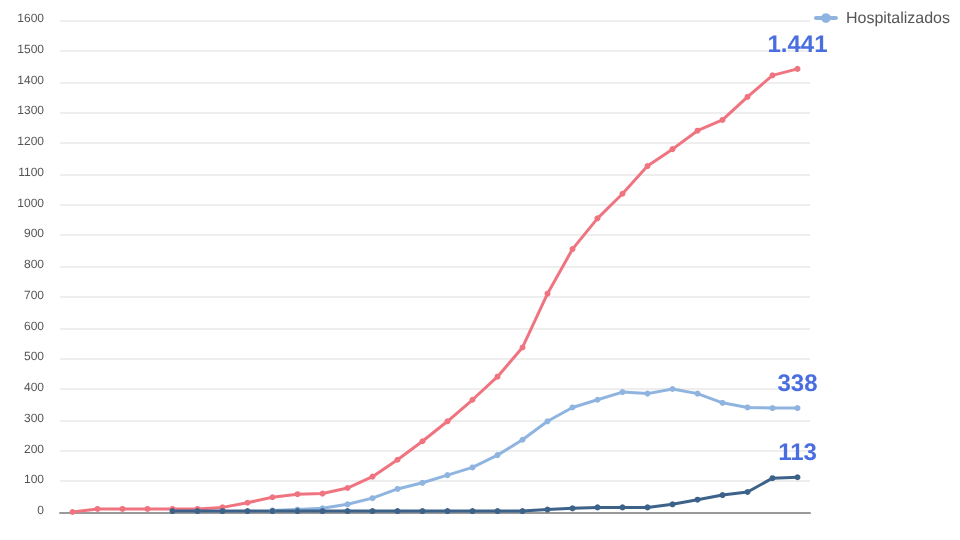 The height and width of the screenshot is (540, 960). What do you see at coordinates (798, 383) in the screenshot?
I see `data-label: 338` at bounding box center [798, 383].